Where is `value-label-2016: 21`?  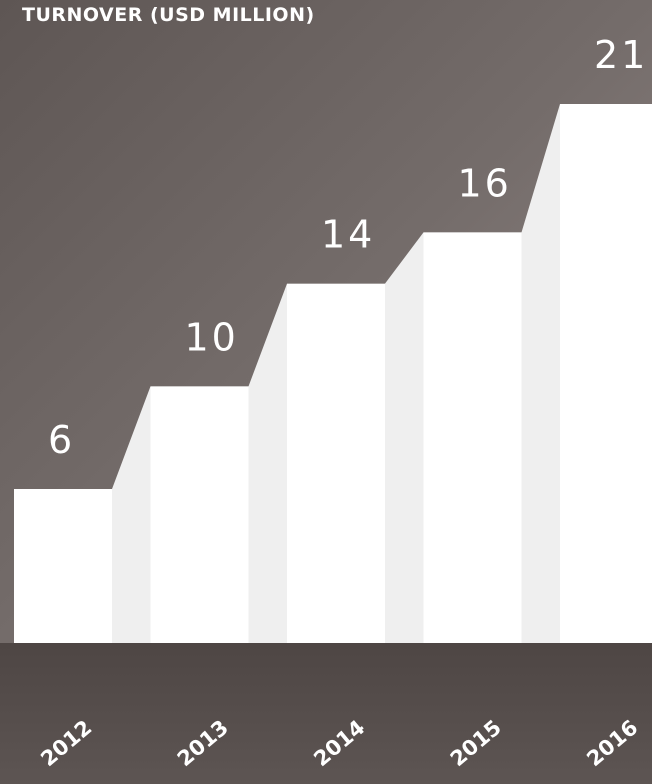
value-label-2016: 21 is located at coordinates (621, 55).